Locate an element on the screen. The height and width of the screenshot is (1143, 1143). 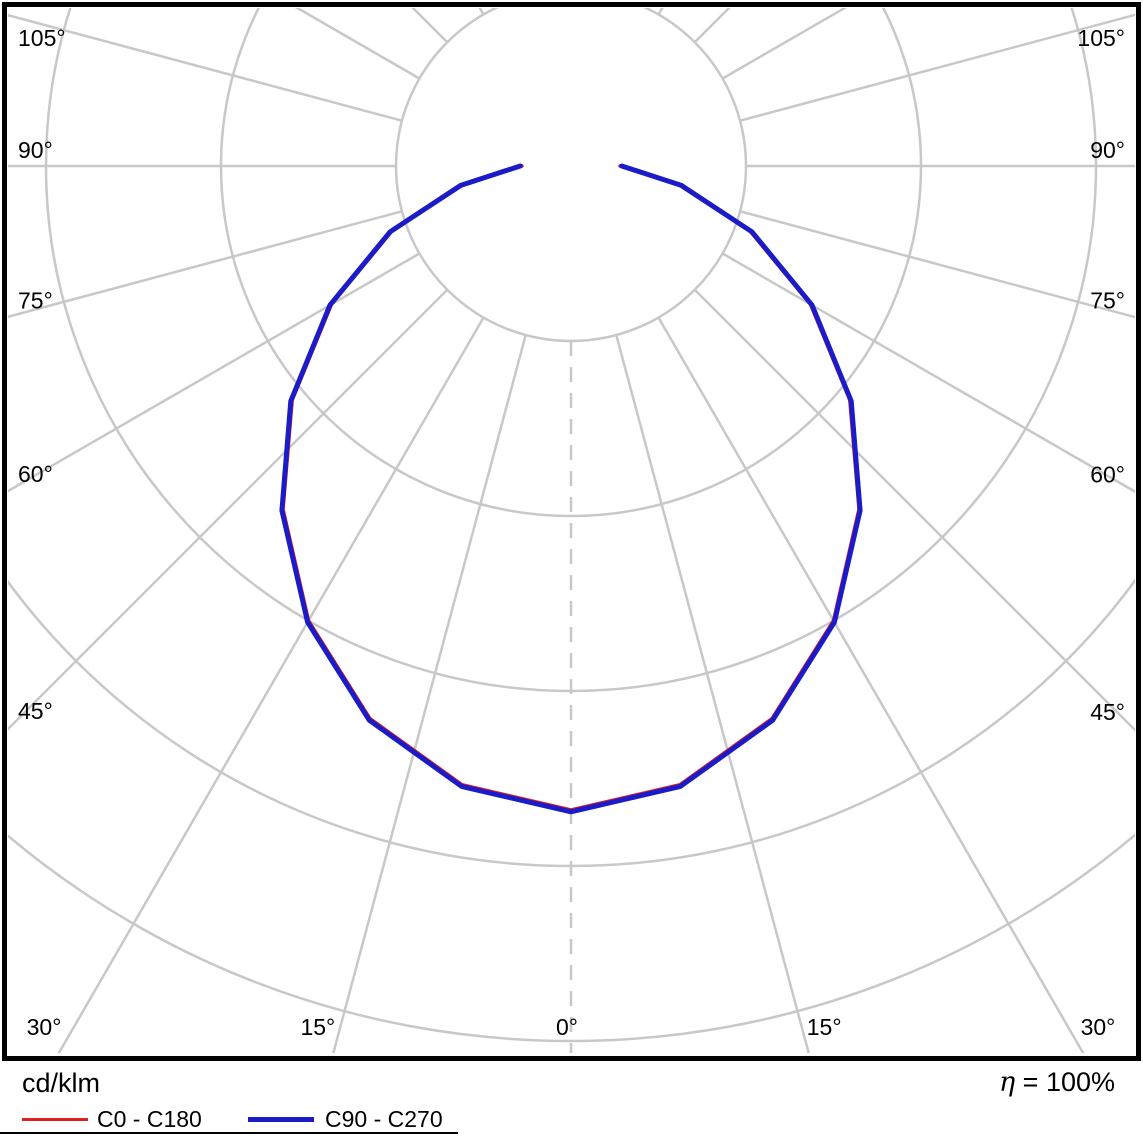
legend-underline is located at coordinates (229, 1133).